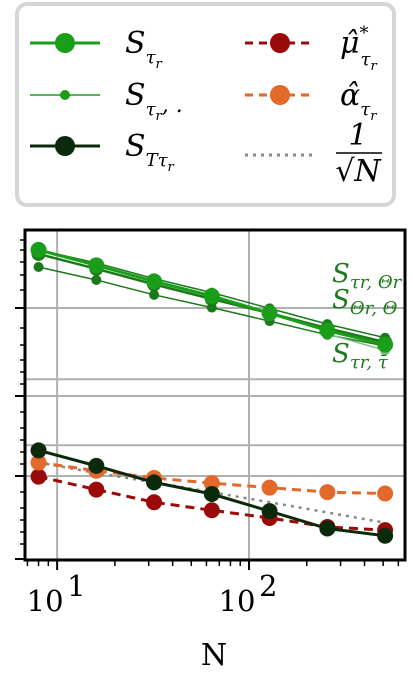  I want to click on y-ticks, so click(20, 399).